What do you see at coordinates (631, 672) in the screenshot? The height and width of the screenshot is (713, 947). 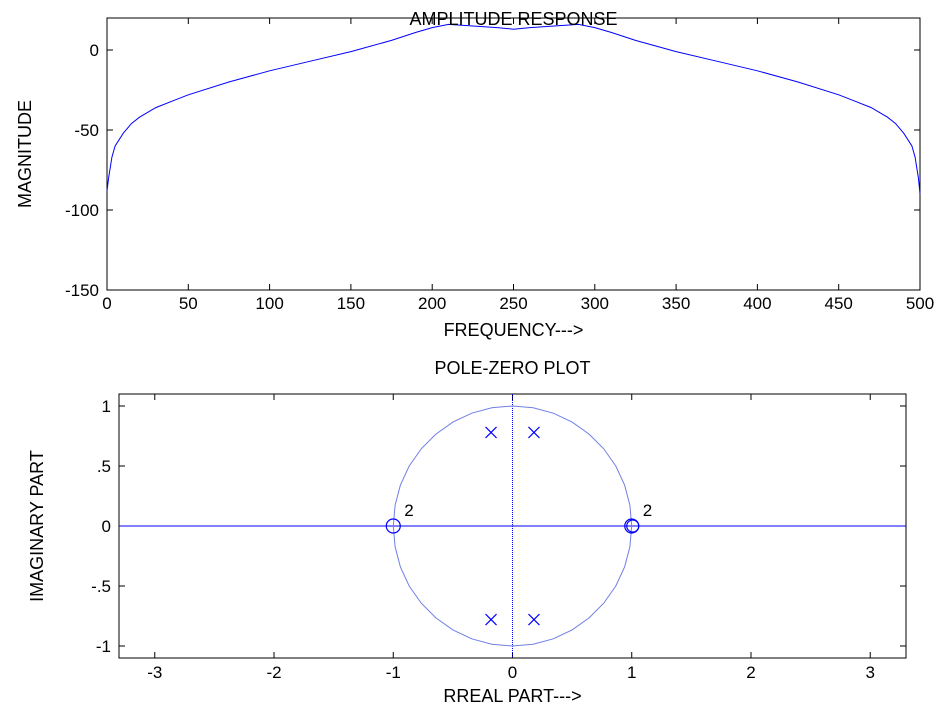 I see `x-tick-label: 1` at bounding box center [631, 672].